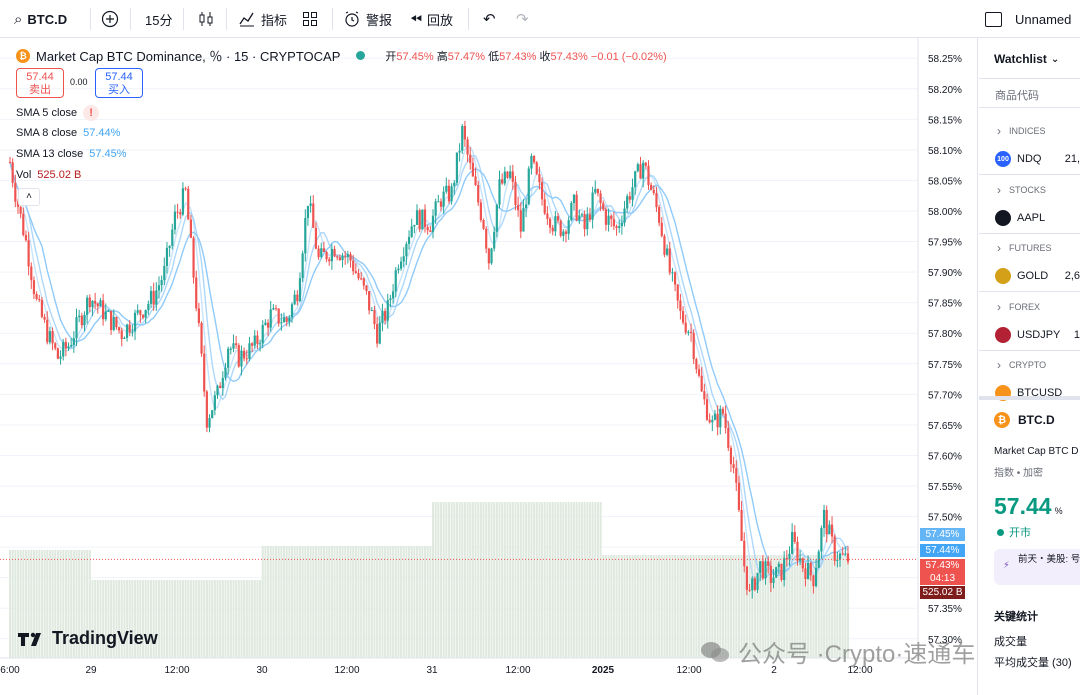 This screenshot has width=1080, height=695. Describe the element at coordinates (1029, 276) in the screenshot. I see `watchlist-item: GOLD 2,6` at that location.